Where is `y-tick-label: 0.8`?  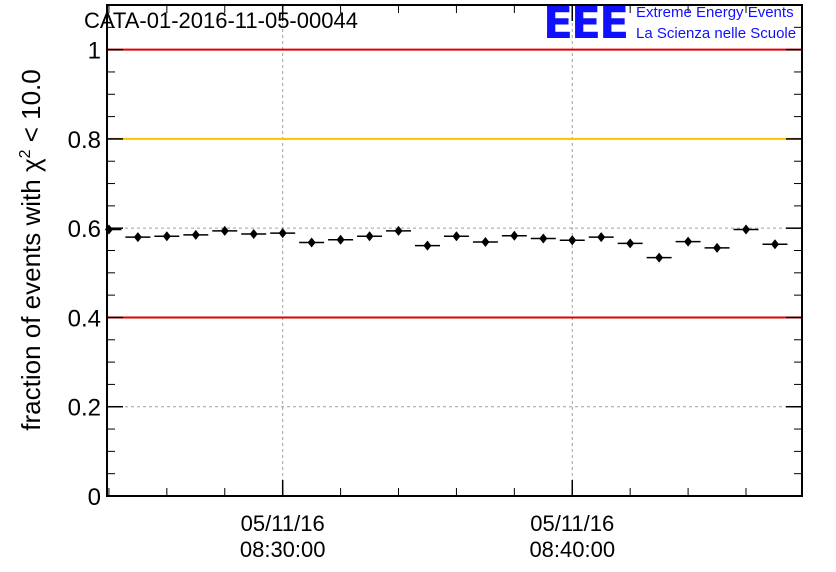 y-tick-label: 0.8 is located at coordinates (84, 140).